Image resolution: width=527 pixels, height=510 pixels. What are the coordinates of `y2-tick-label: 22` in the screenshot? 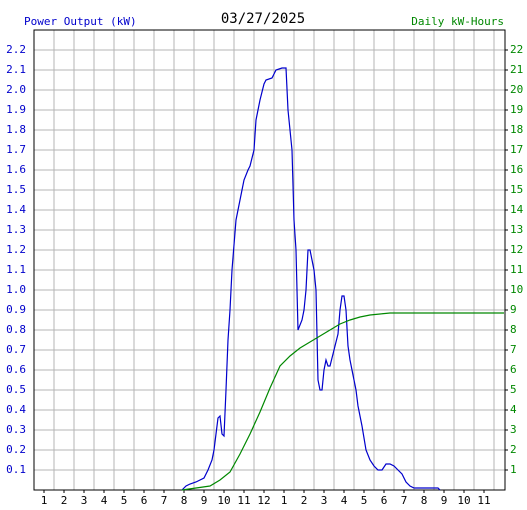 It's located at (516, 49).